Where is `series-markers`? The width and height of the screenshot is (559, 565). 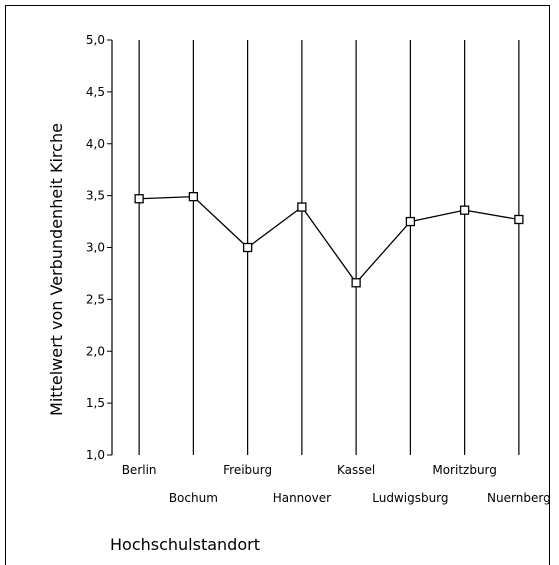
series-markers is located at coordinates (329, 240).